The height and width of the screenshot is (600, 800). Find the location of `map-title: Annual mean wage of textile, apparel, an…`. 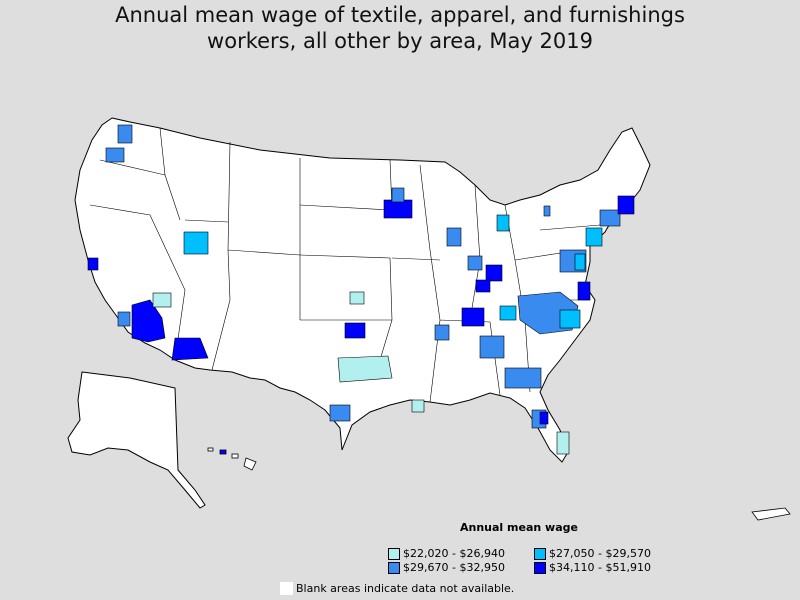

map-title: Annual mean wage of textile, apparel, an… is located at coordinates (400, 28).